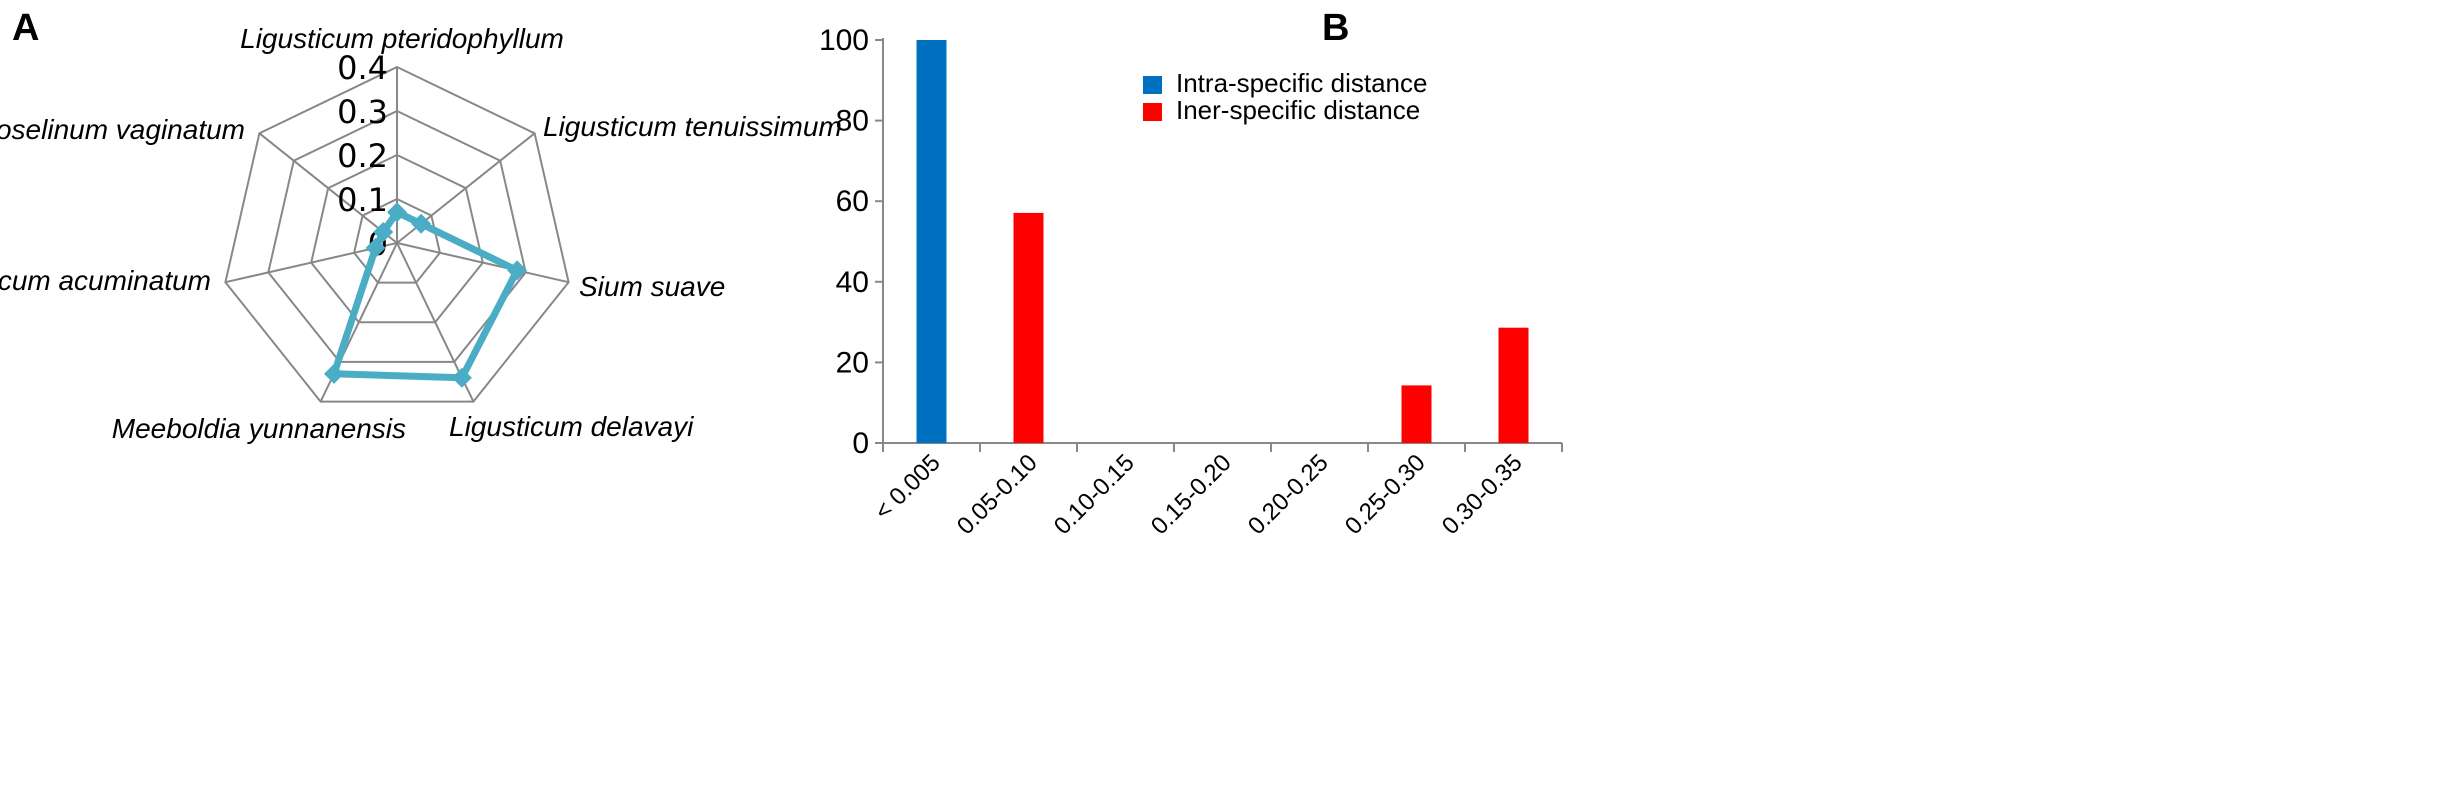 The image size is (2438, 808). Describe the element at coordinates (362, 156) in the screenshot. I see `radar-tick-label: 0.2` at that location.